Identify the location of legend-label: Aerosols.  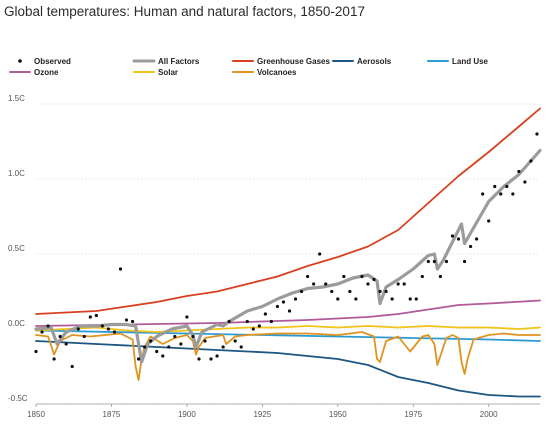
(374, 61).